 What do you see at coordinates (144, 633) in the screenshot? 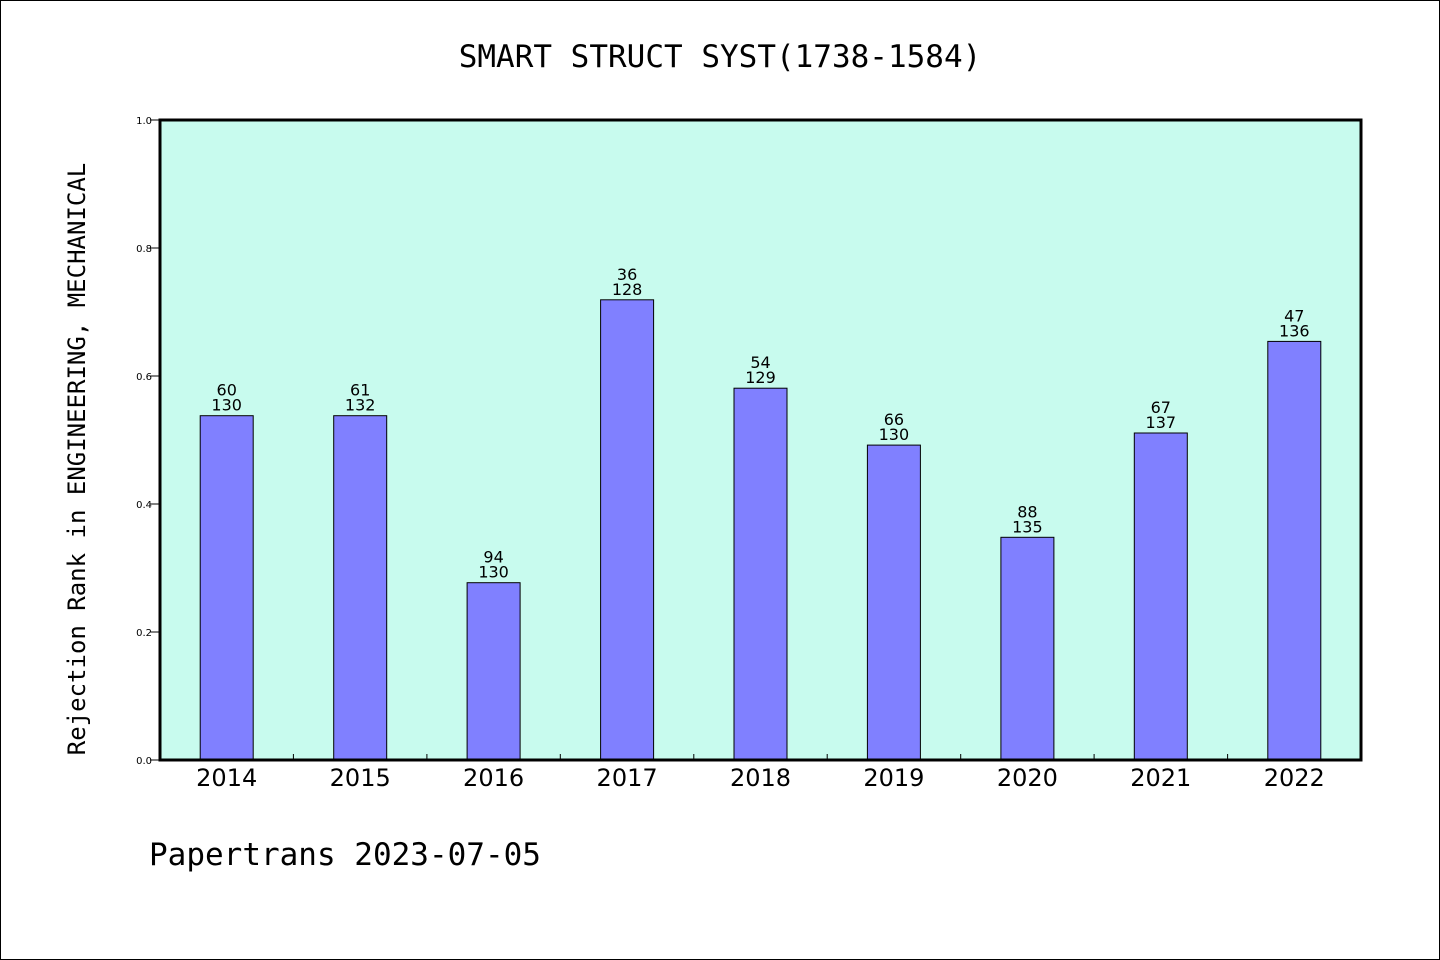
I see `y-tick-label-0.2: 0.2` at bounding box center [144, 633].